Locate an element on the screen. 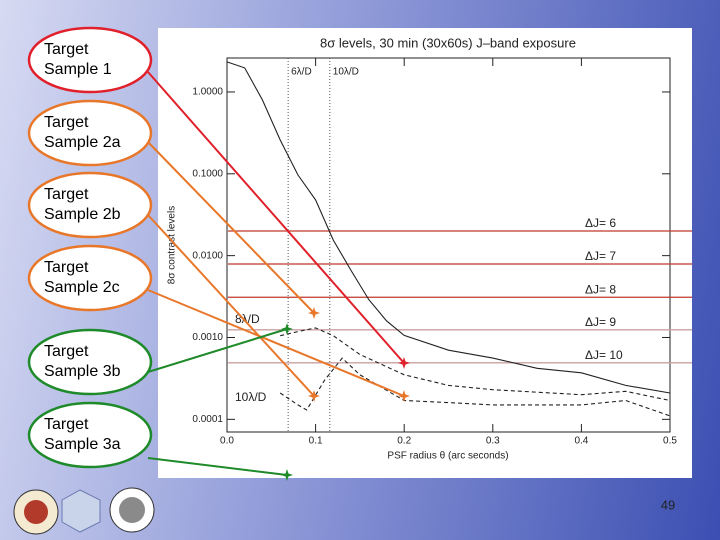 The width and height of the screenshot is (720, 540). x-tick-label: 0.4 is located at coordinates (581, 441).